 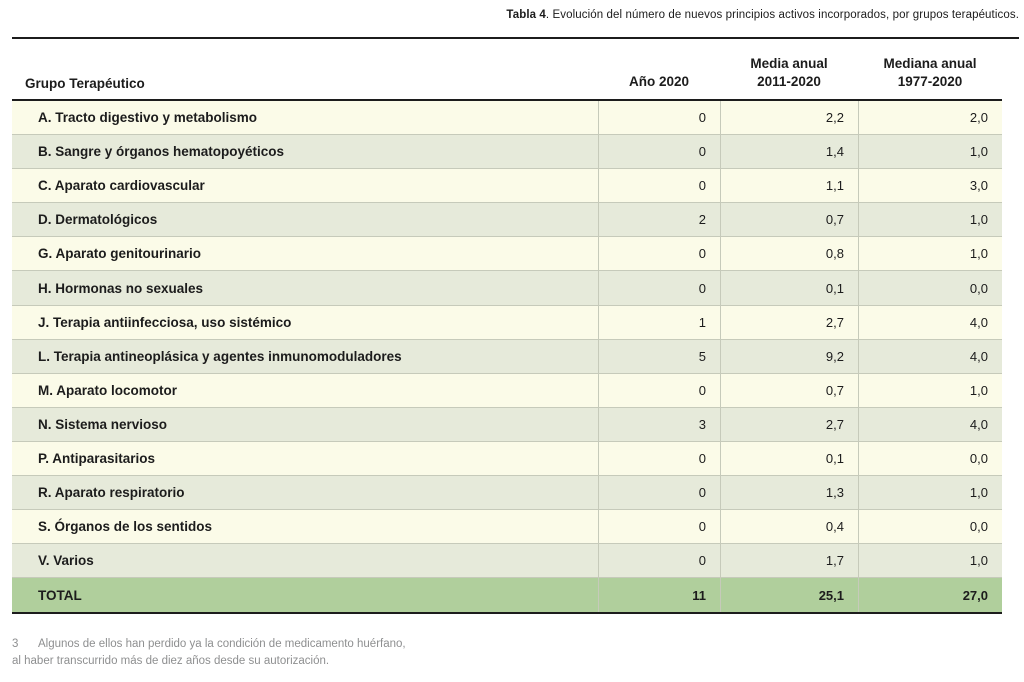 What do you see at coordinates (789, 152) in the screenshot?
I see `cell-media: 1,4` at bounding box center [789, 152].